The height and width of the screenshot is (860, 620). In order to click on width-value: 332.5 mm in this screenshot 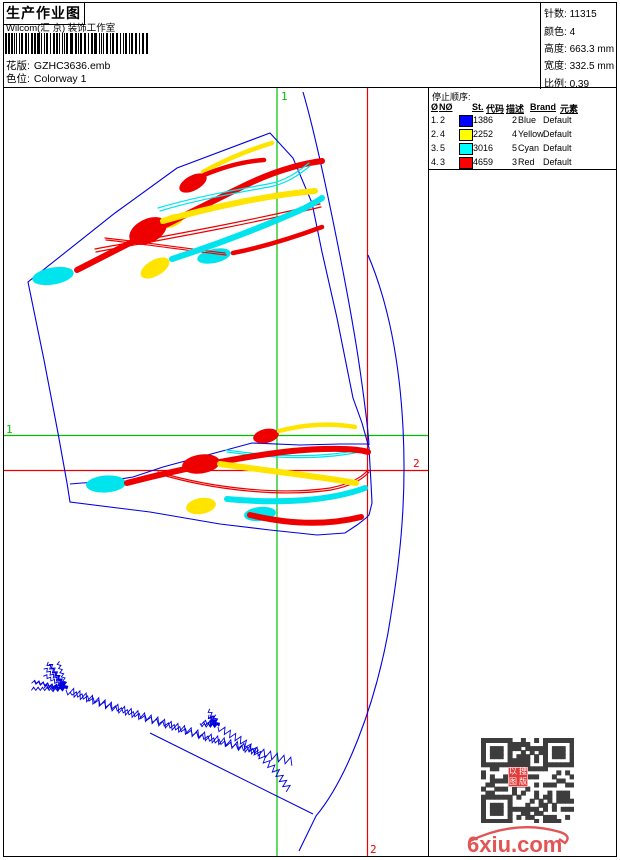, I will do `click(592, 67)`.